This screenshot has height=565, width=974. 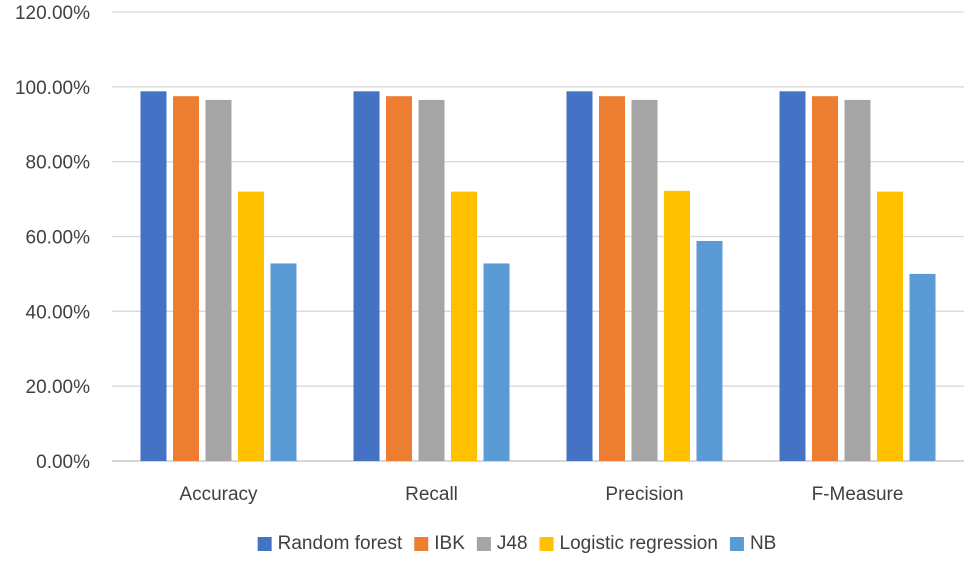 I want to click on bar-f-measure-ibk, so click(x=825, y=278).